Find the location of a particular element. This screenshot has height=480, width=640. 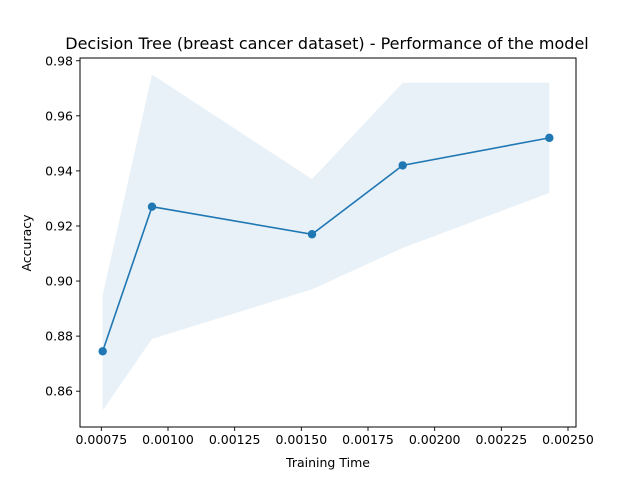

y-tick-label: 0.86 is located at coordinates (59, 391).